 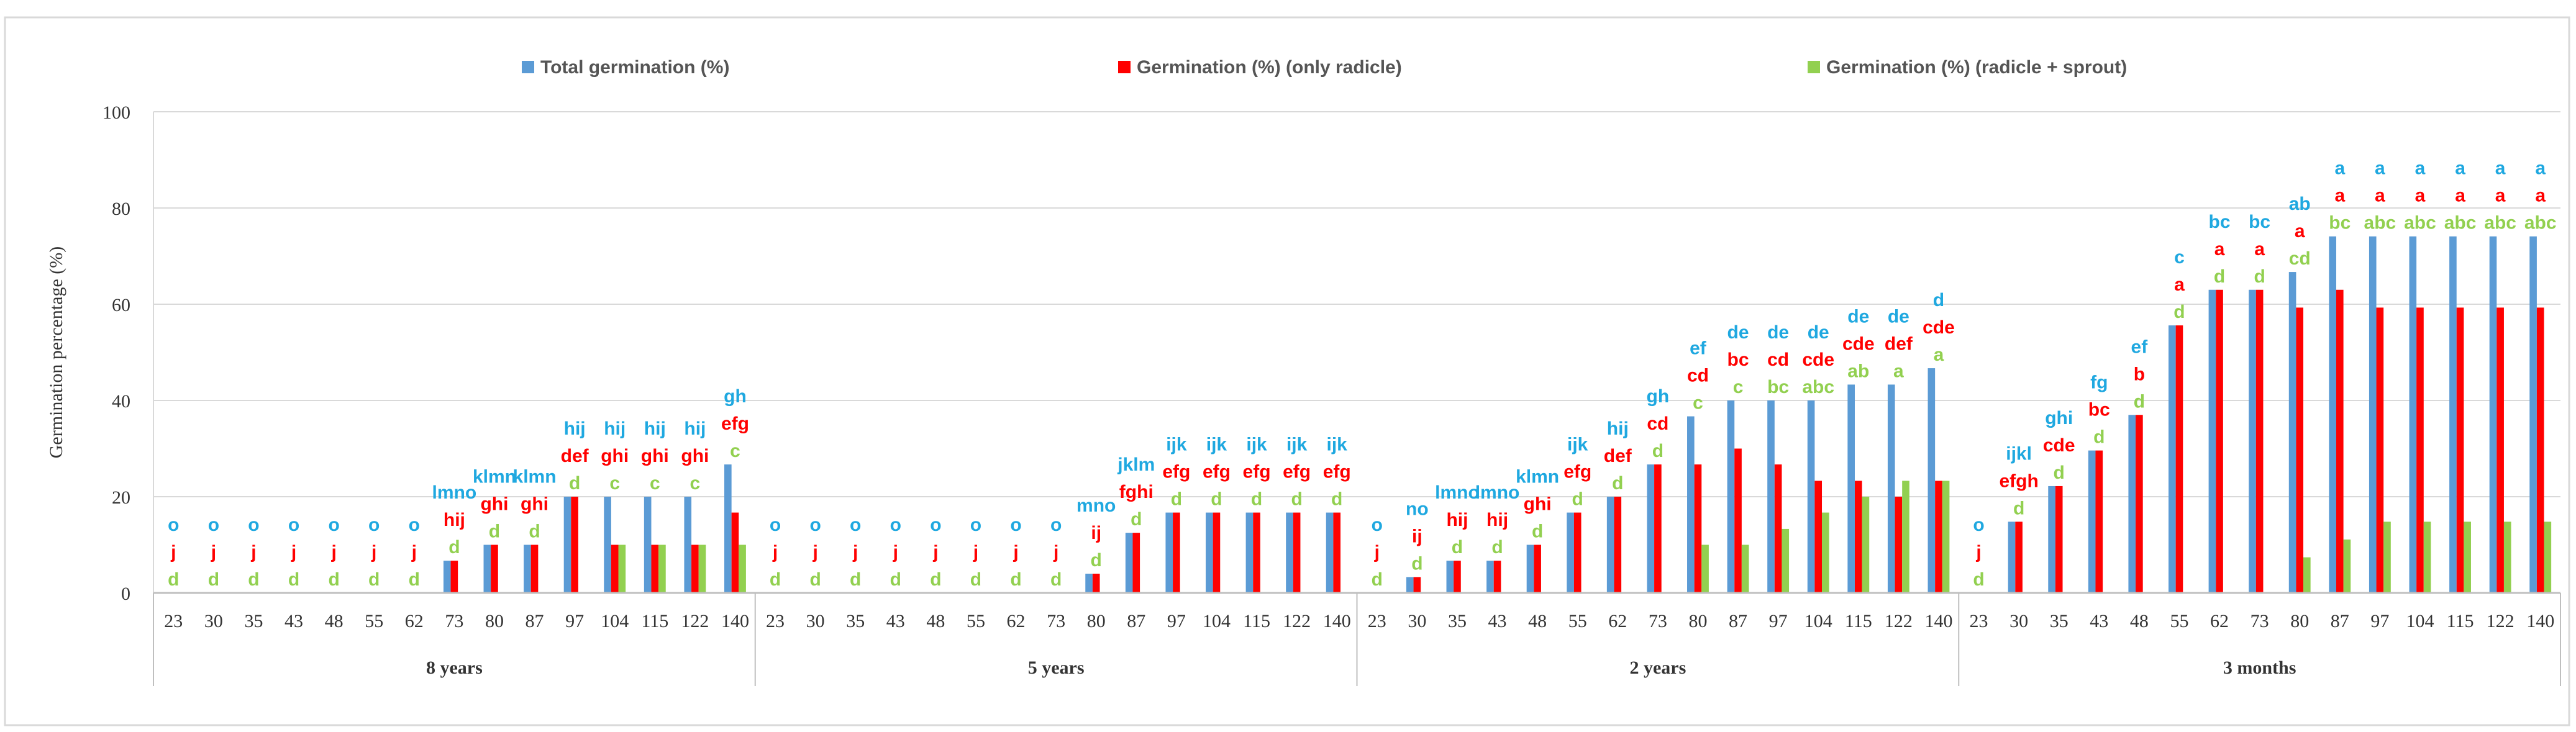 What do you see at coordinates (535, 477) in the screenshot?
I see `letter-total: klmn` at bounding box center [535, 477].